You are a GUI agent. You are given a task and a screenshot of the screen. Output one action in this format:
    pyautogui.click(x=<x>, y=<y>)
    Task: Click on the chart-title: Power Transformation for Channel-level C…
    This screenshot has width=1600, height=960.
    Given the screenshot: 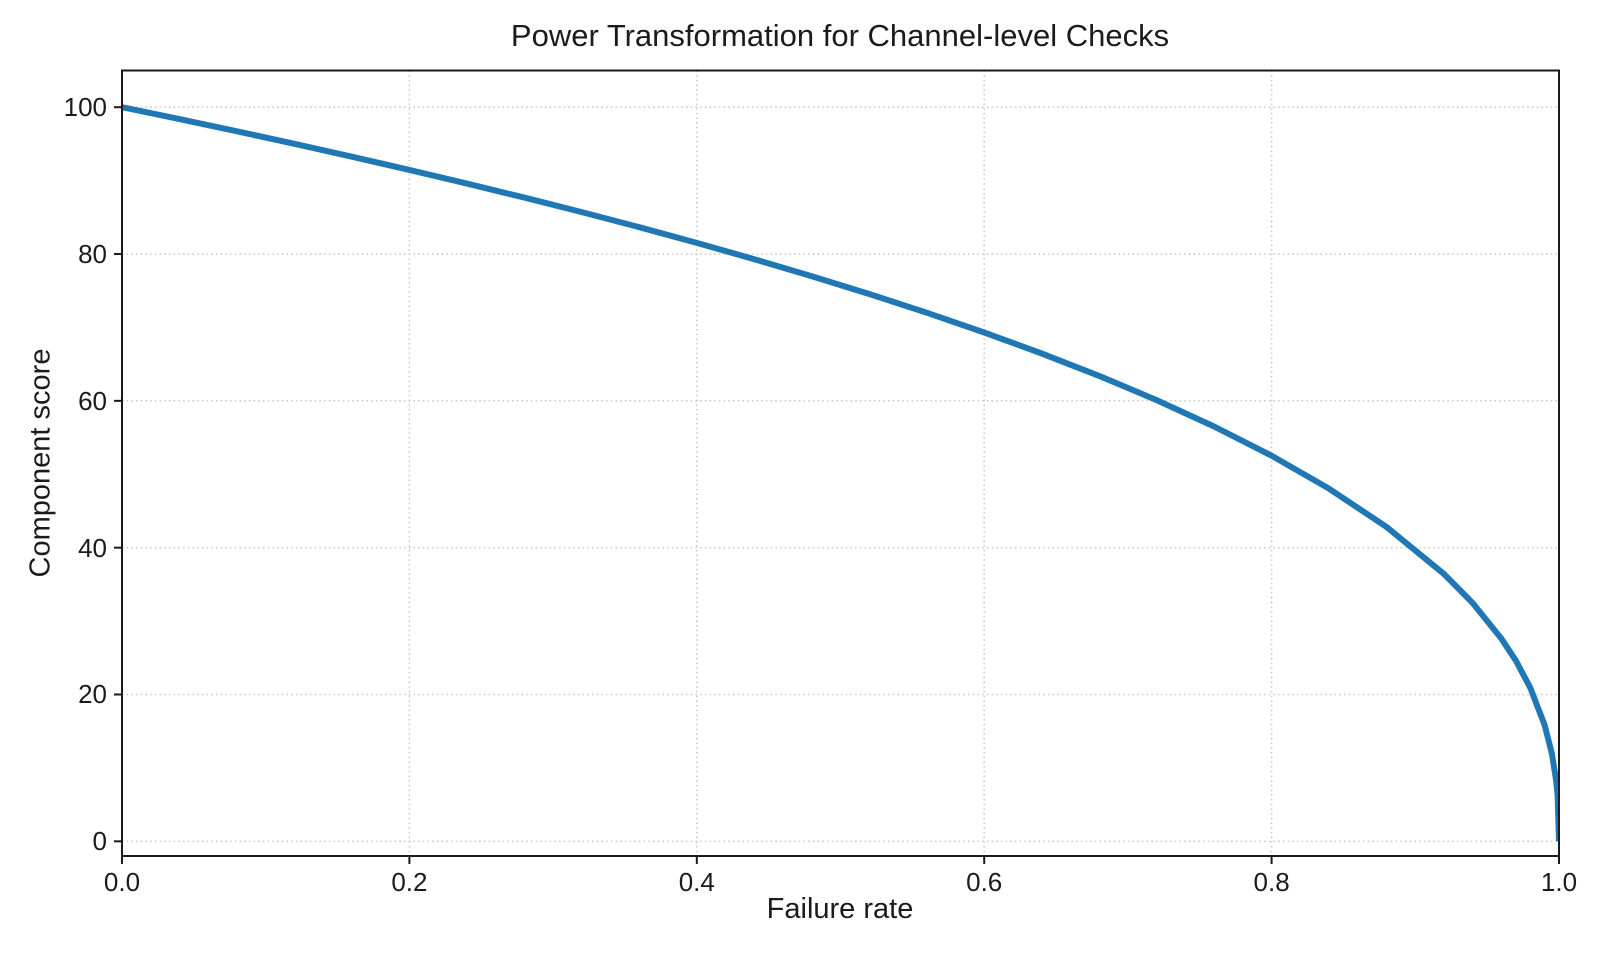 What is the action you would take?
    pyautogui.click(x=840, y=35)
    